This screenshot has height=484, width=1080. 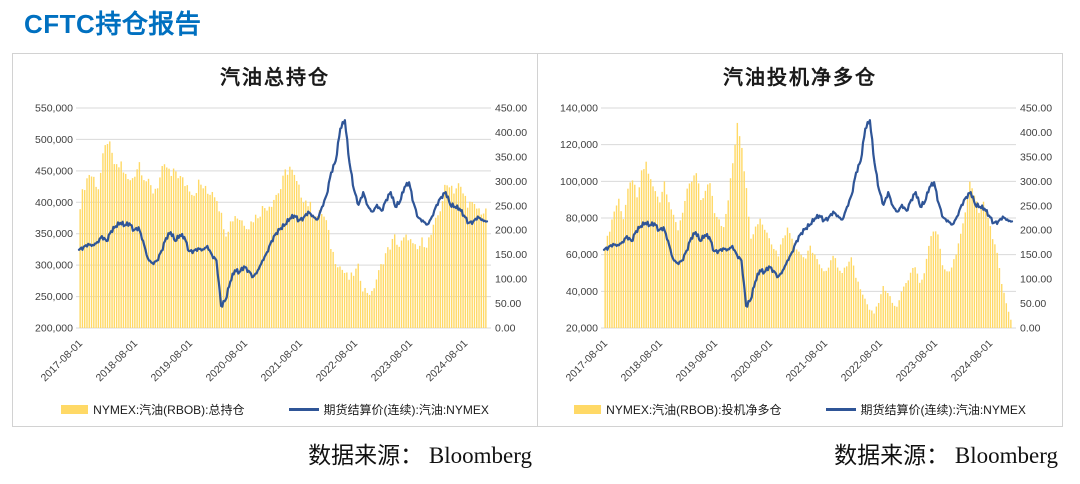 I want to click on svg-text: 80,000, so click(x=582, y=219).